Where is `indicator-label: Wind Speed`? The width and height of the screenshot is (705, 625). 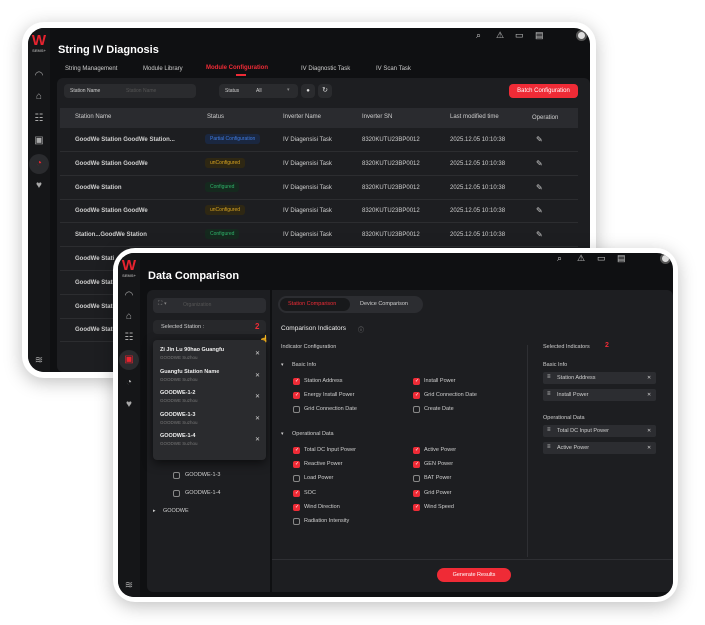 indicator-label: Wind Speed is located at coordinates (439, 506).